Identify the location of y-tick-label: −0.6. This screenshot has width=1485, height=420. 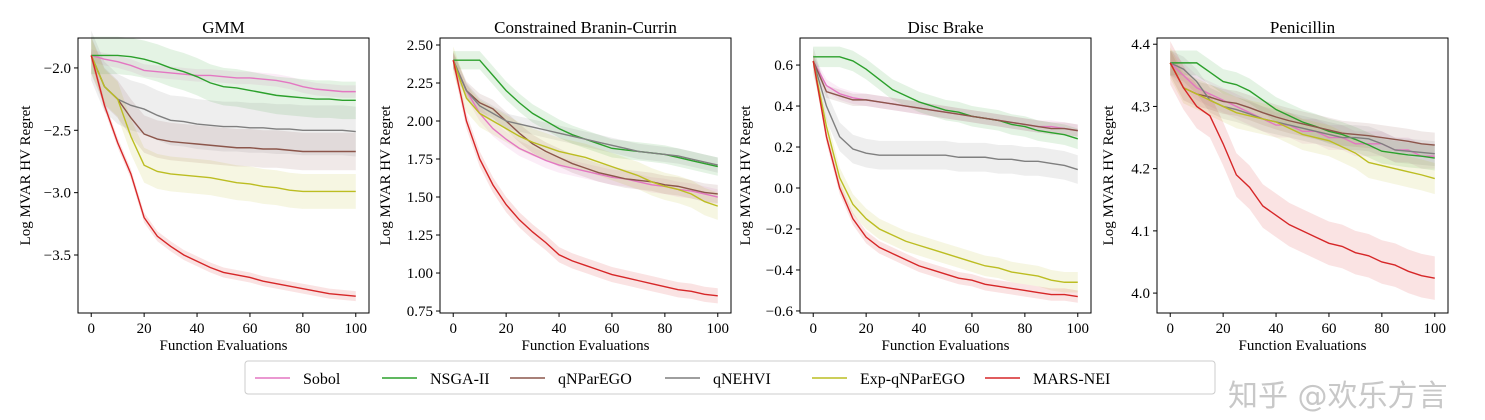
(780, 312).